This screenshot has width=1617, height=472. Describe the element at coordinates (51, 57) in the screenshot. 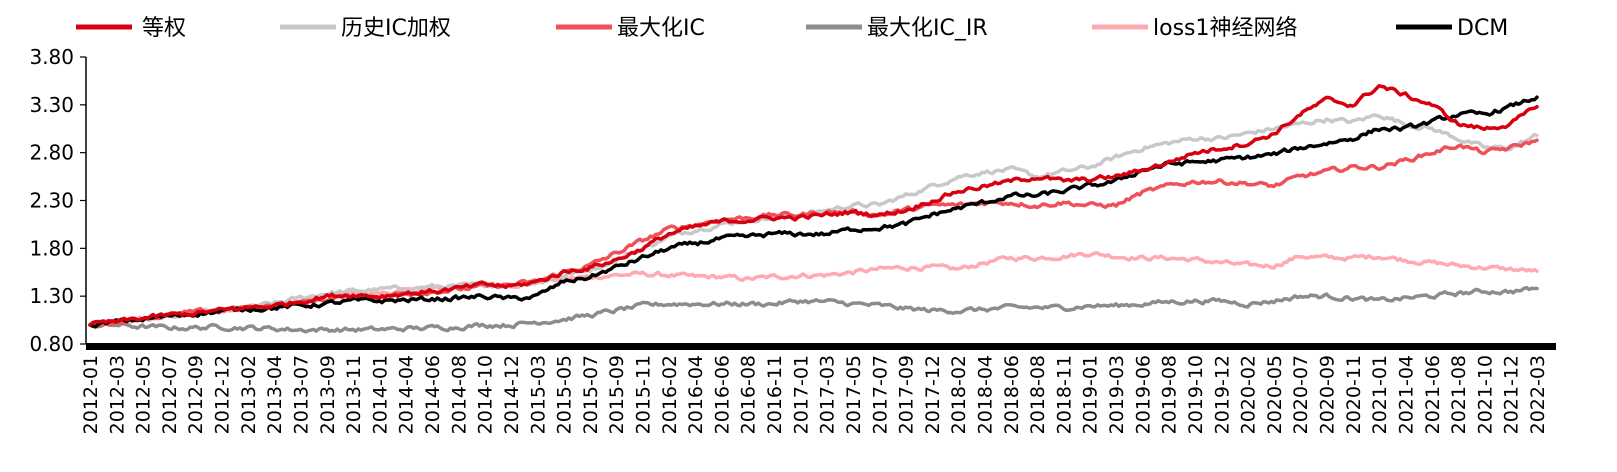

I see `y-tick-label: 3.80` at that location.